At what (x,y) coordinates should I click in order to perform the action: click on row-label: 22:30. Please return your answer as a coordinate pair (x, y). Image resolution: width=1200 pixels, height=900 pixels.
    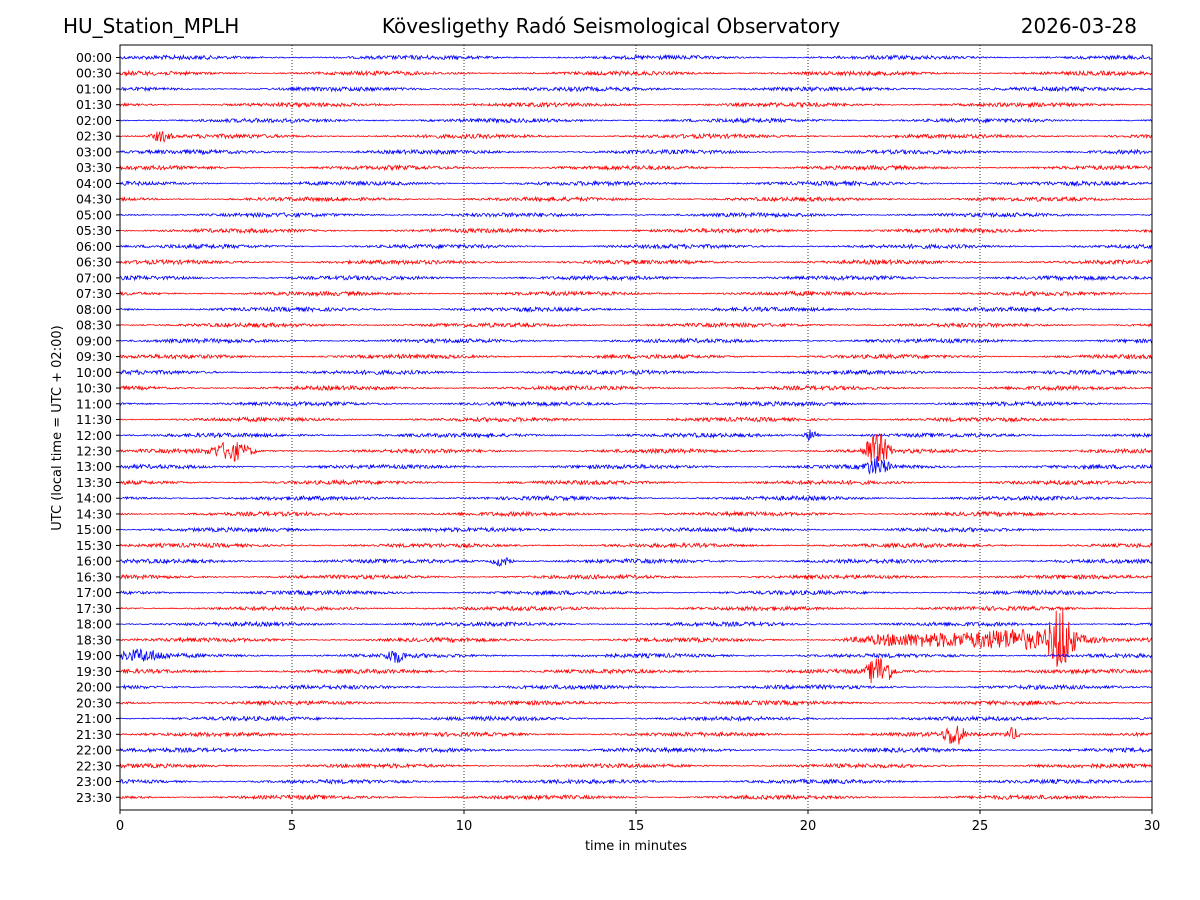
    Looking at the image, I should click on (94, 765).